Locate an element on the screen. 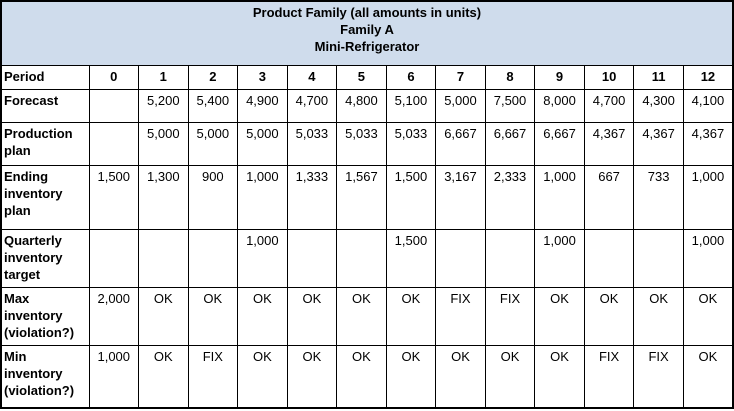  period-header-row: Period 0 1 2 3 4 5 6 7 8 9 10 11 12 is located at coordinates (367, 77).